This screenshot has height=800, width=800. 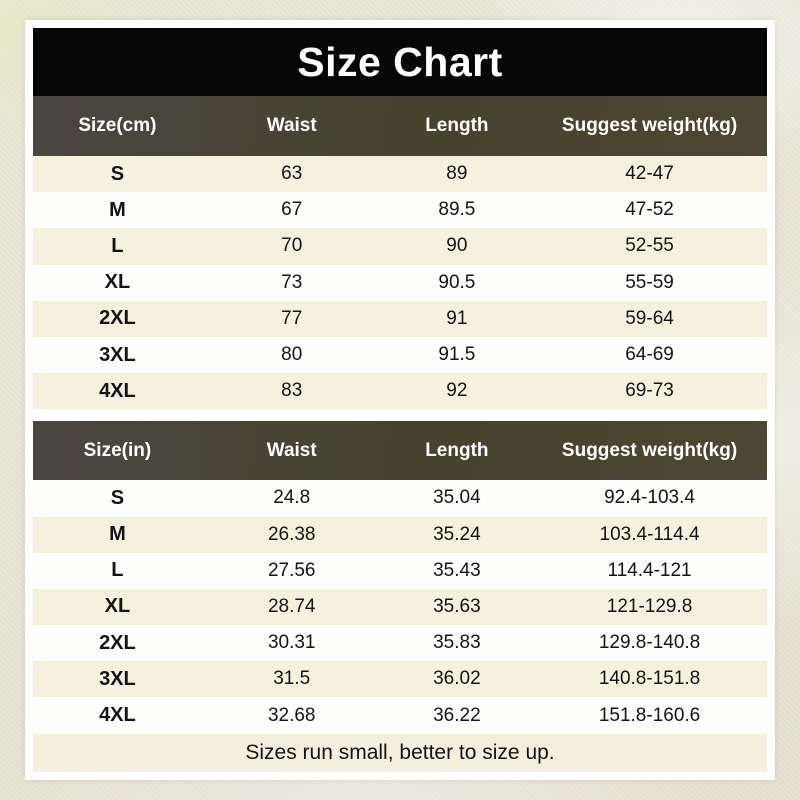 I want to click on length-cell: 90.5, so click(x=457, y=282).